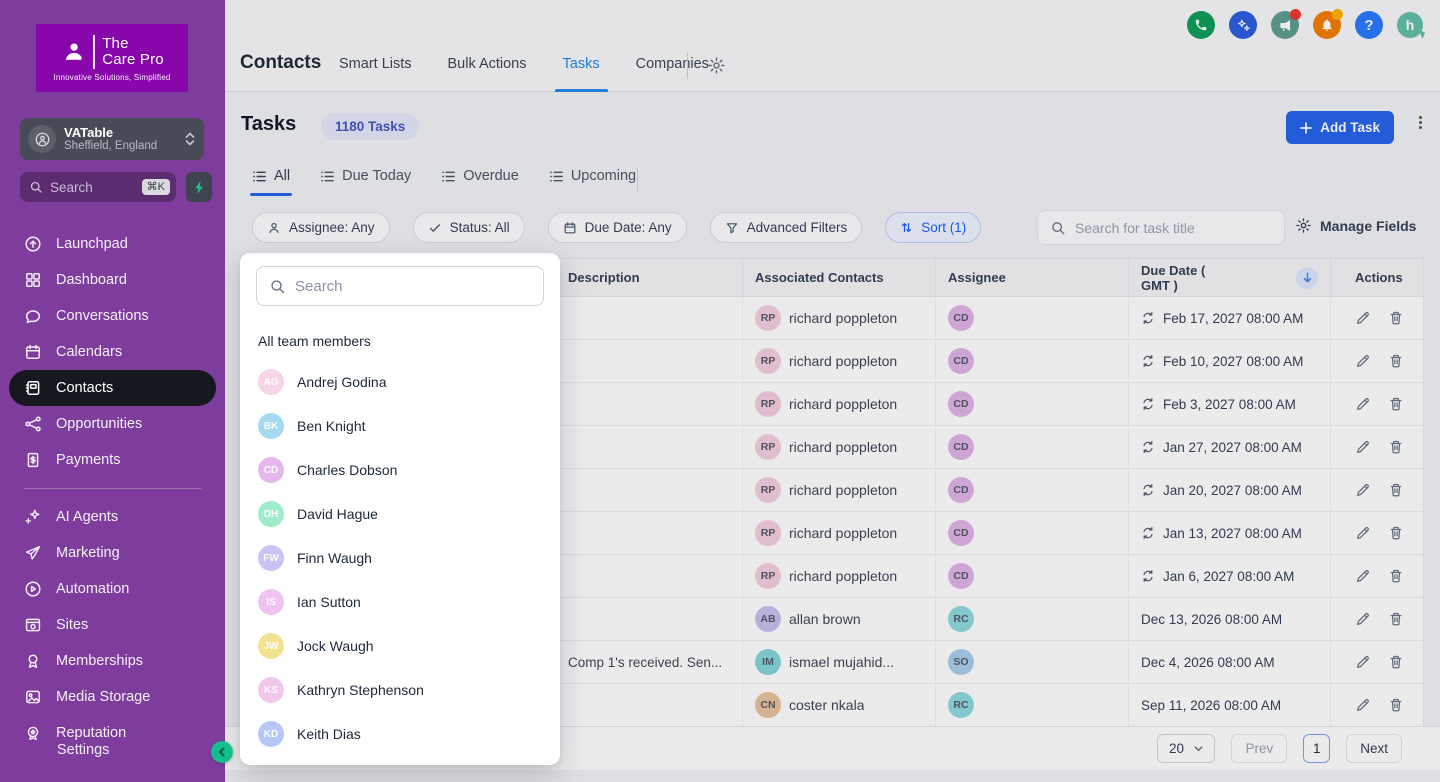 The width and height of the screenshot is (1440, 782). I want to click on help-button: ?, so click(1369, 25).